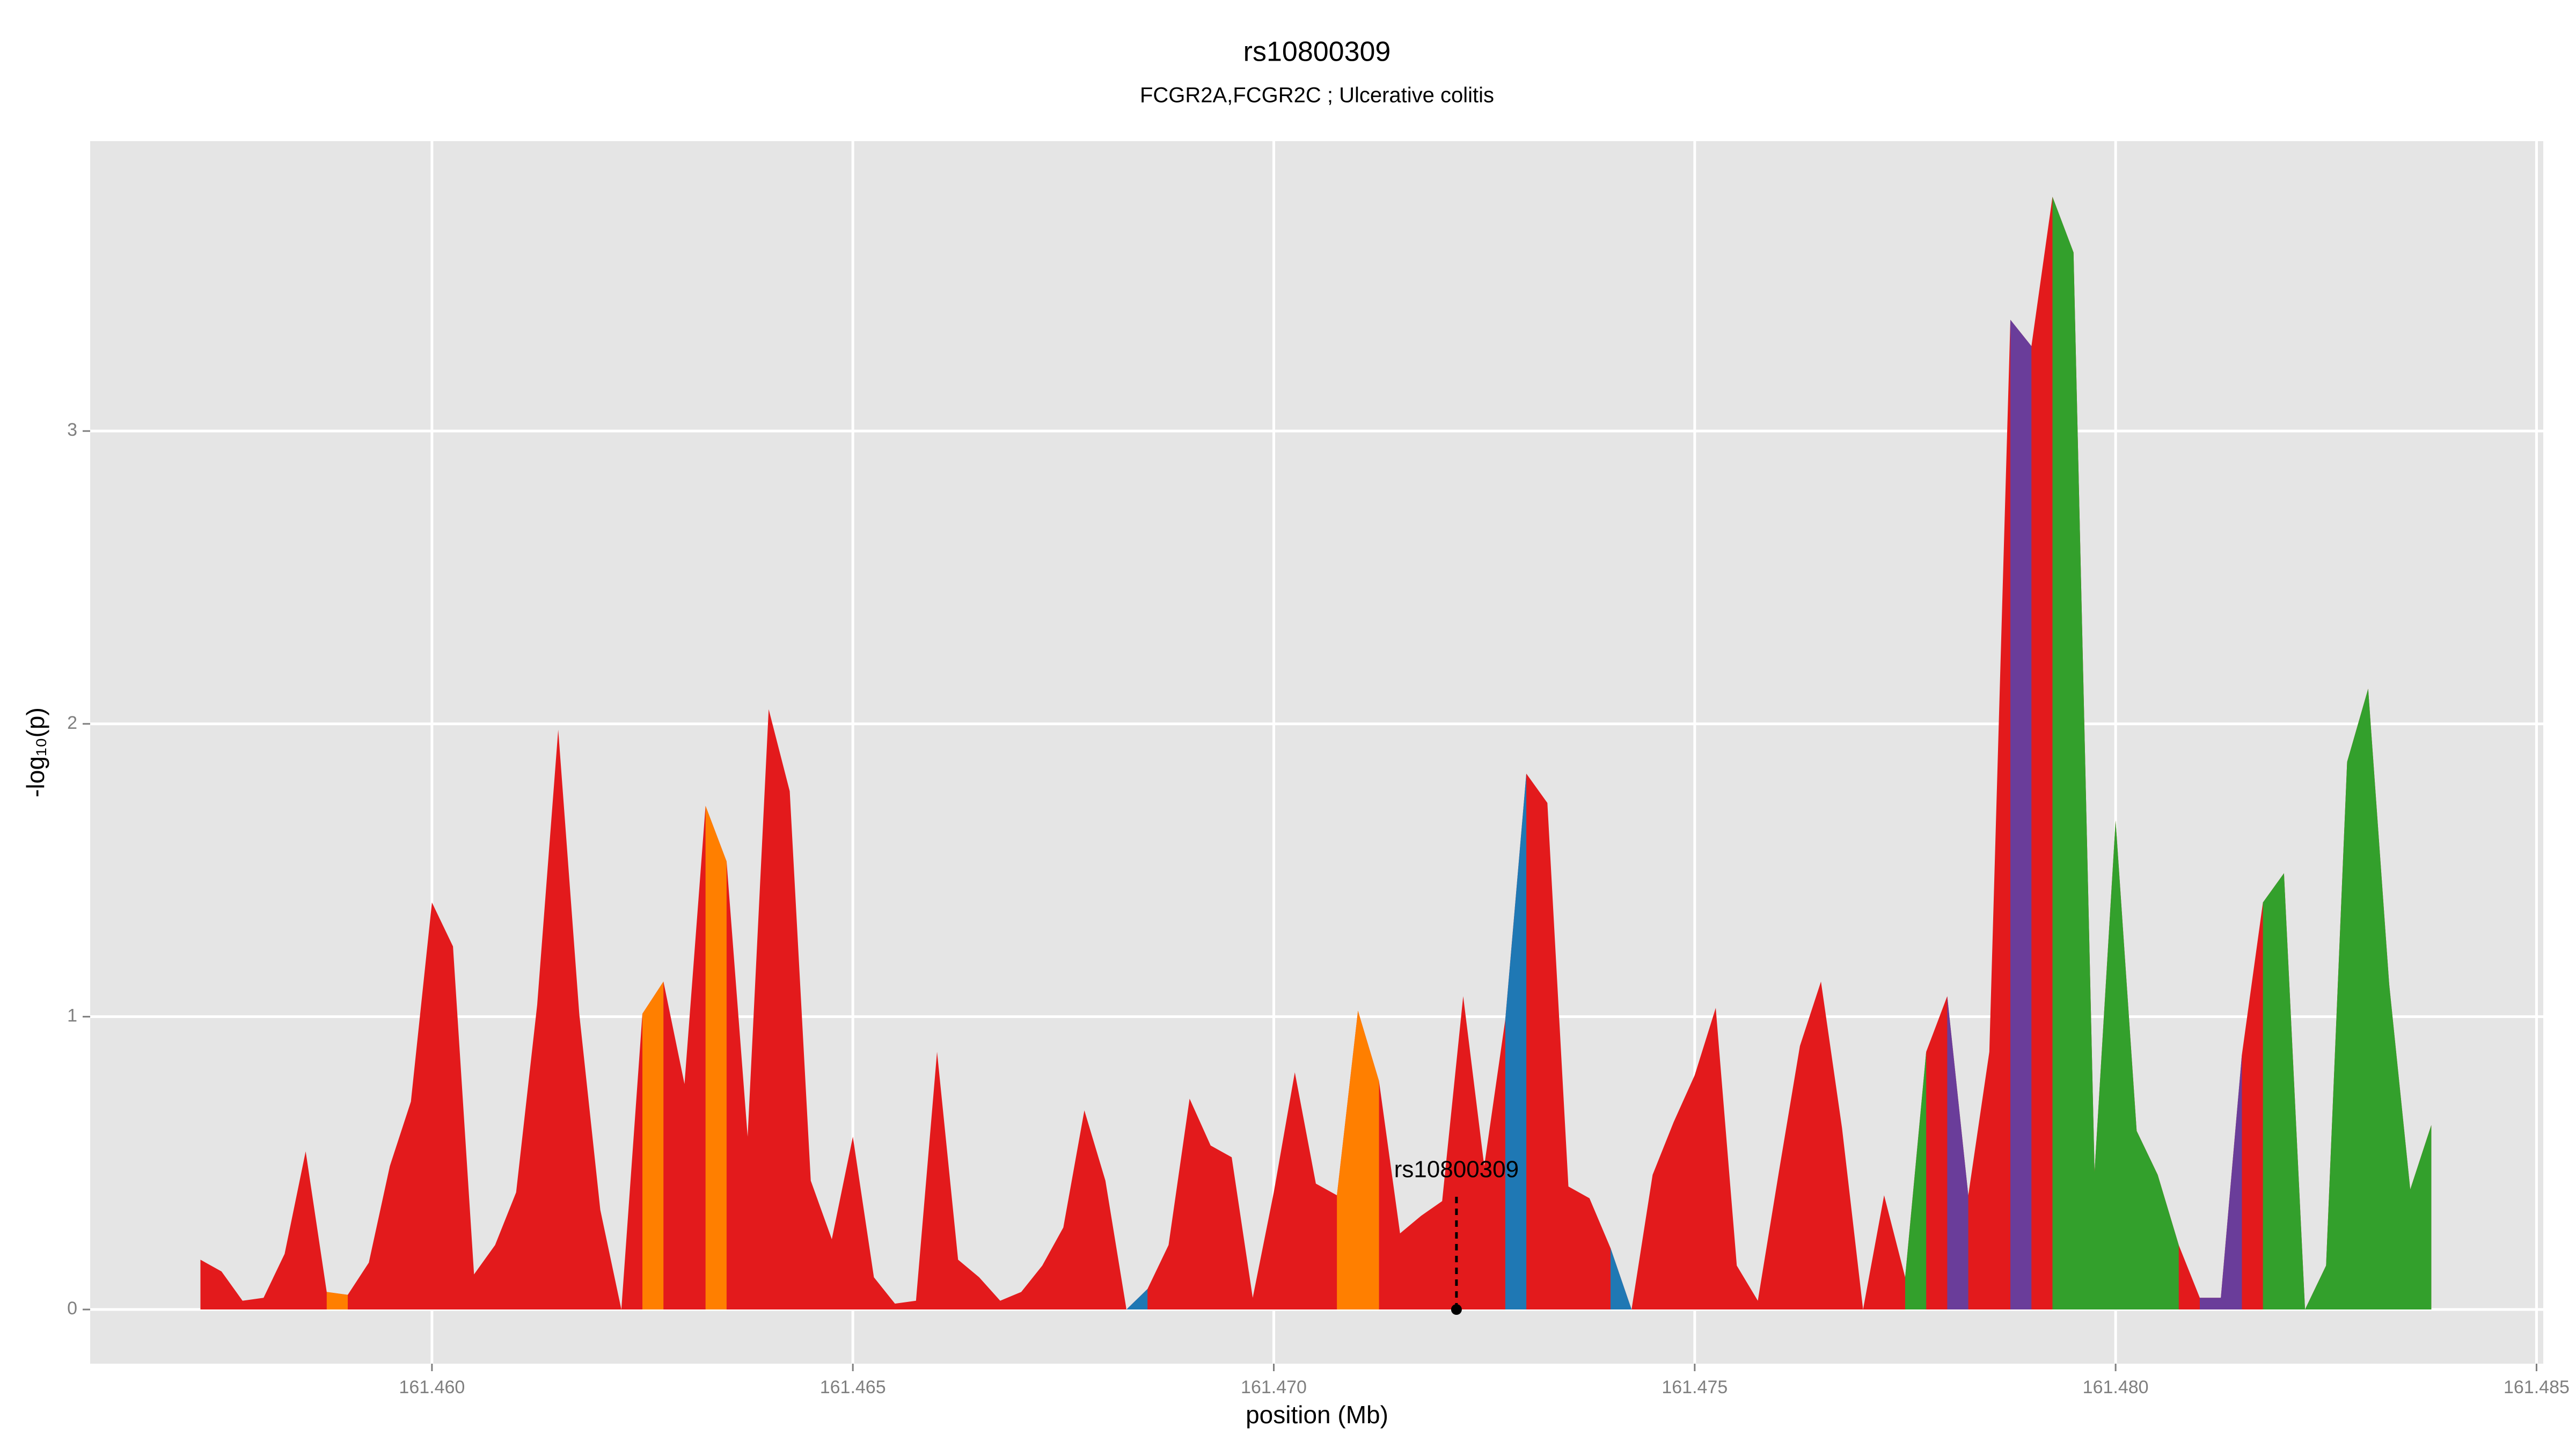 The height and width of the screenshot is (1449, 2576). I want to click on chart-subtitle: FCGR2A,FCGR2C ; Ulcerative colitis, so click(1317, 95).